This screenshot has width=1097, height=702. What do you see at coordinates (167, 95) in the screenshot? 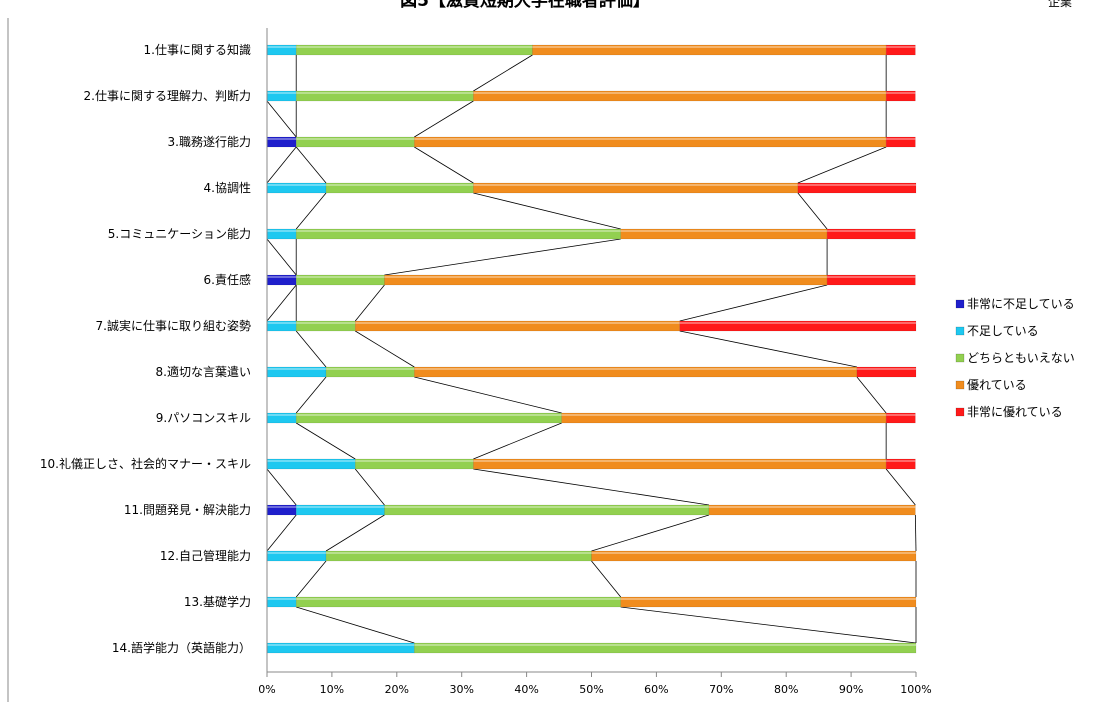
I see `category-label: 2.仕事に関する理解力、判断力` at bounding box center [167, 95].